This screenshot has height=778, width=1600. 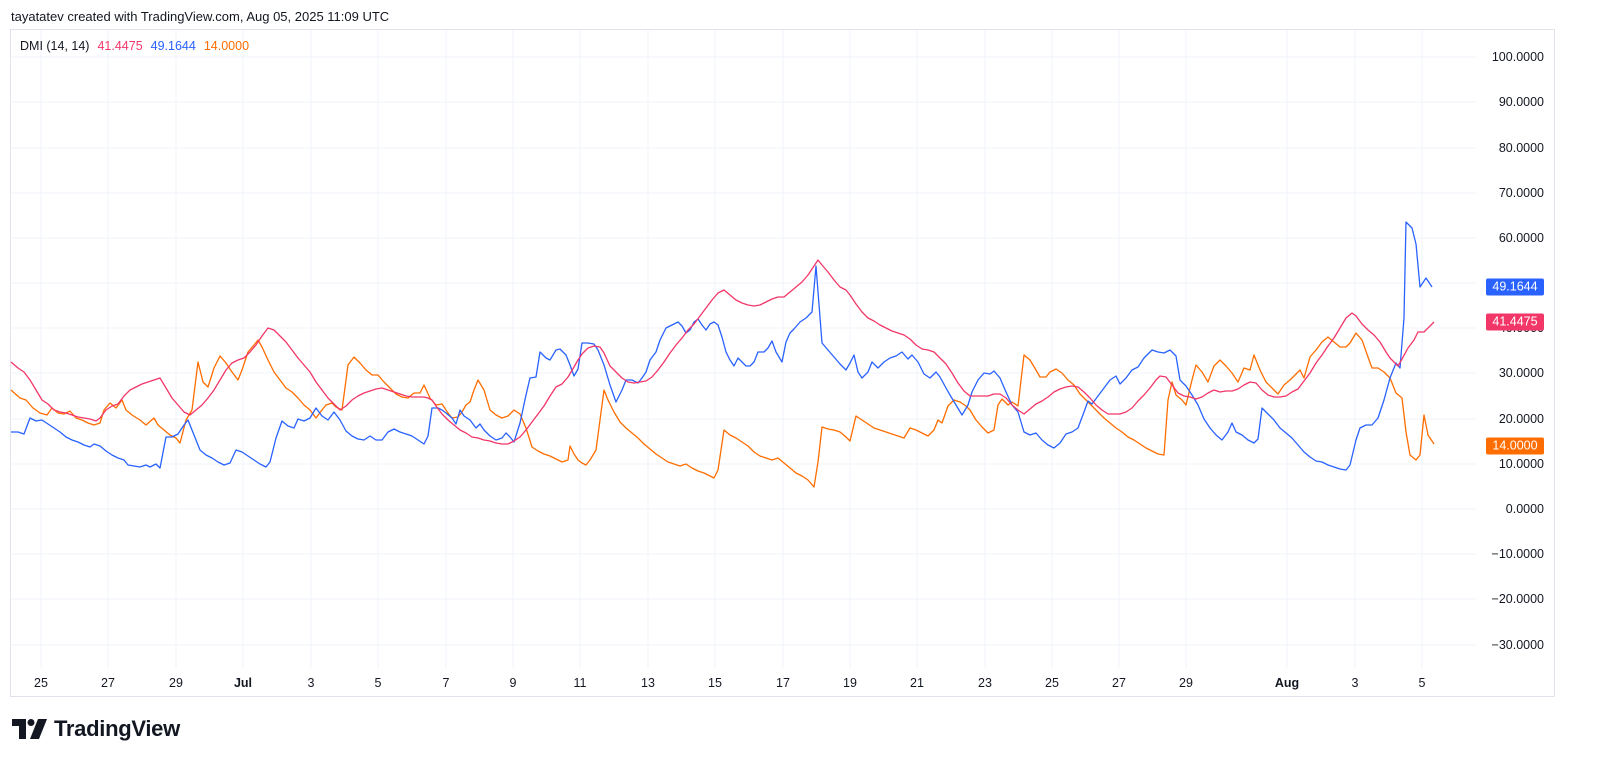 What do you see at coordinates (1517, 554) in the screenshot?
I see `y-axis-label: −10.0000` at bounding box center [1517, 554].